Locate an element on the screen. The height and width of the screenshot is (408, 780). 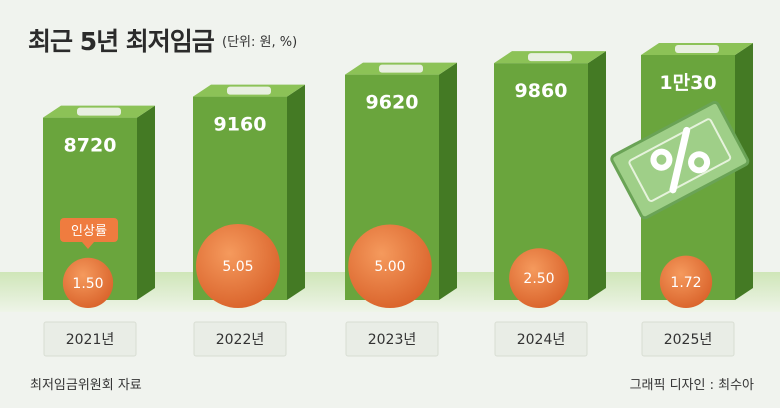
rate-label: 5.05 is located at coordinates (237, 267).